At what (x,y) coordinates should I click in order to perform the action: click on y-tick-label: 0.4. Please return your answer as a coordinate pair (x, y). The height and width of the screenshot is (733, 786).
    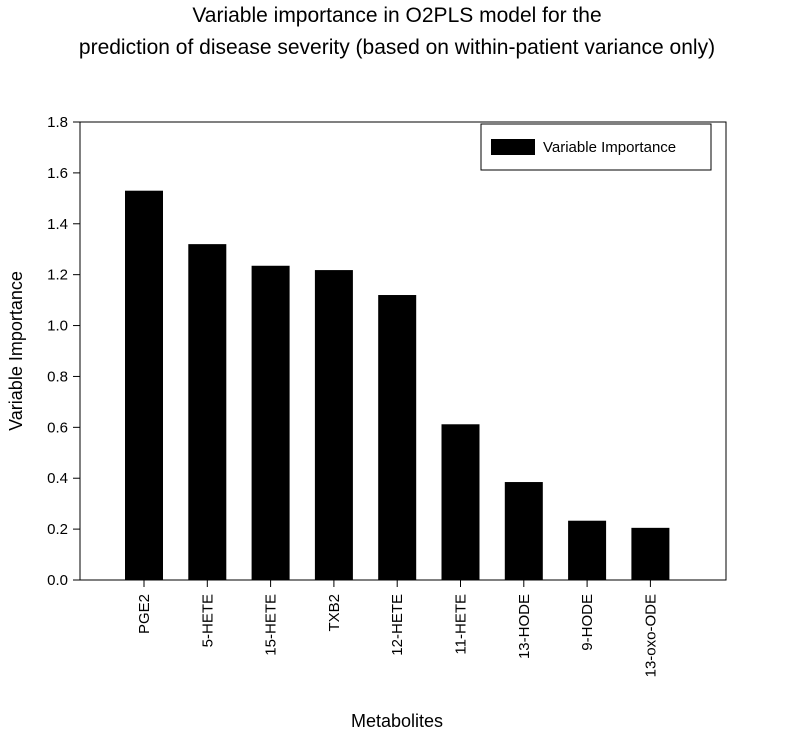
    Looking at the image, I should click on (57, 478).